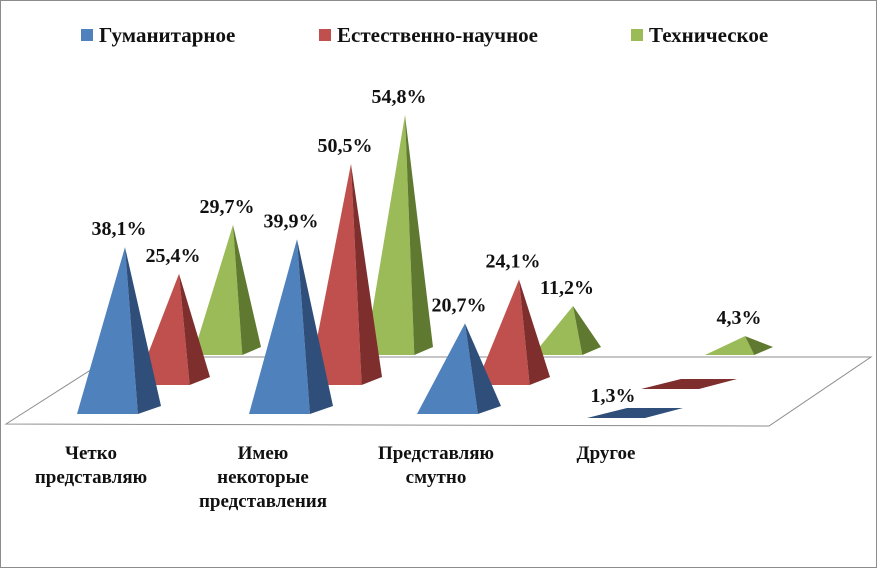 This screenshot has height=568, width=877. What do you see at coordinates (91, 465) in the screenshot?
I see `category-label-1: Четко представляю` at bounding box center [91, 465].